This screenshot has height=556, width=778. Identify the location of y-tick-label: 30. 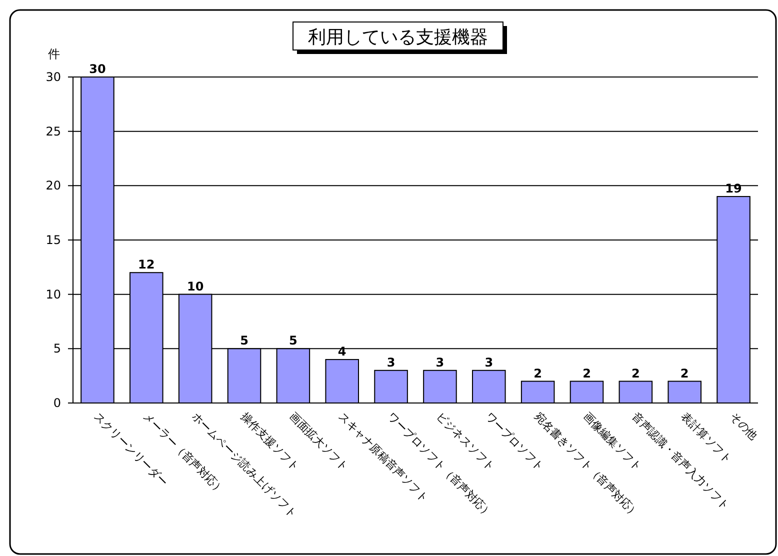
(53, 77).